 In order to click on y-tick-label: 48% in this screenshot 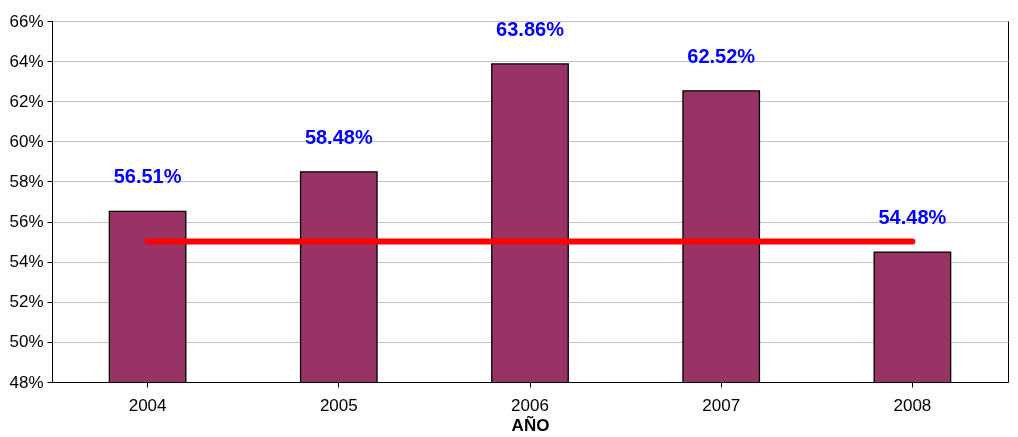, I will do `click(26, 382)`.